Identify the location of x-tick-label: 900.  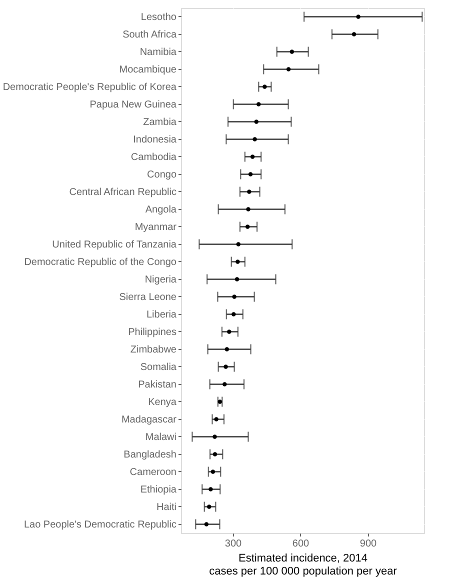
(369, 544).